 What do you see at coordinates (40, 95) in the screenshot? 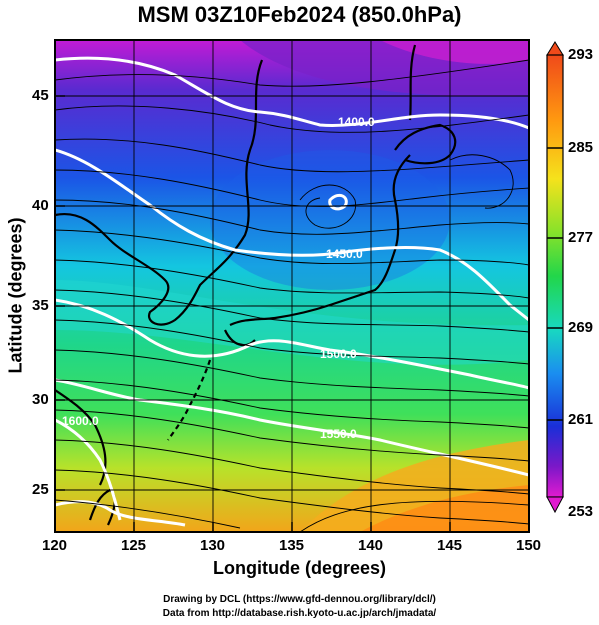
I see `y-tick-label: 45` at bounding box center [40, 95].